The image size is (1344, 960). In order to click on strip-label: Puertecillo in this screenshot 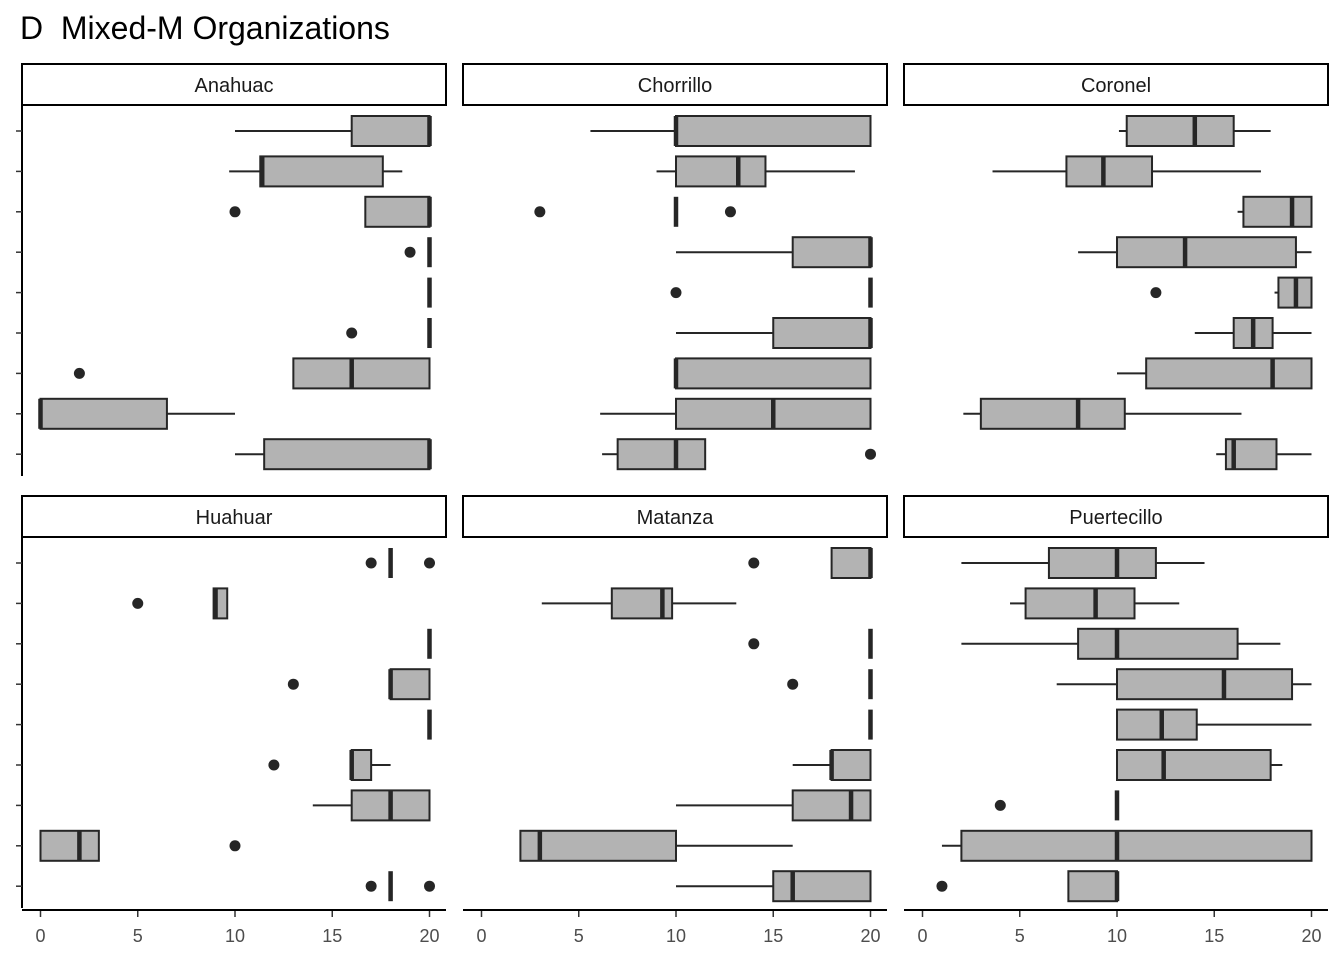, I will do `click(1115, 518)`.